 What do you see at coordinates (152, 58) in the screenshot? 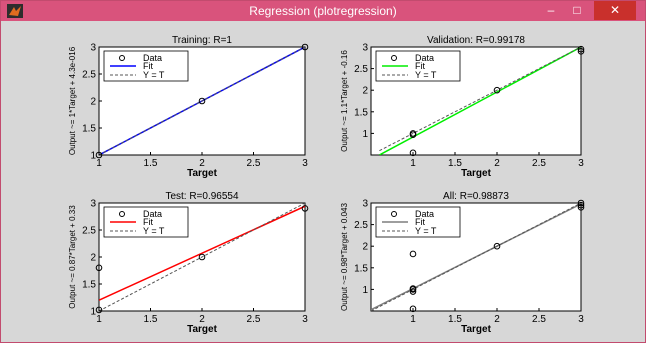
I see `training-legend-data-label: Data` at bounding box center [152, 58].